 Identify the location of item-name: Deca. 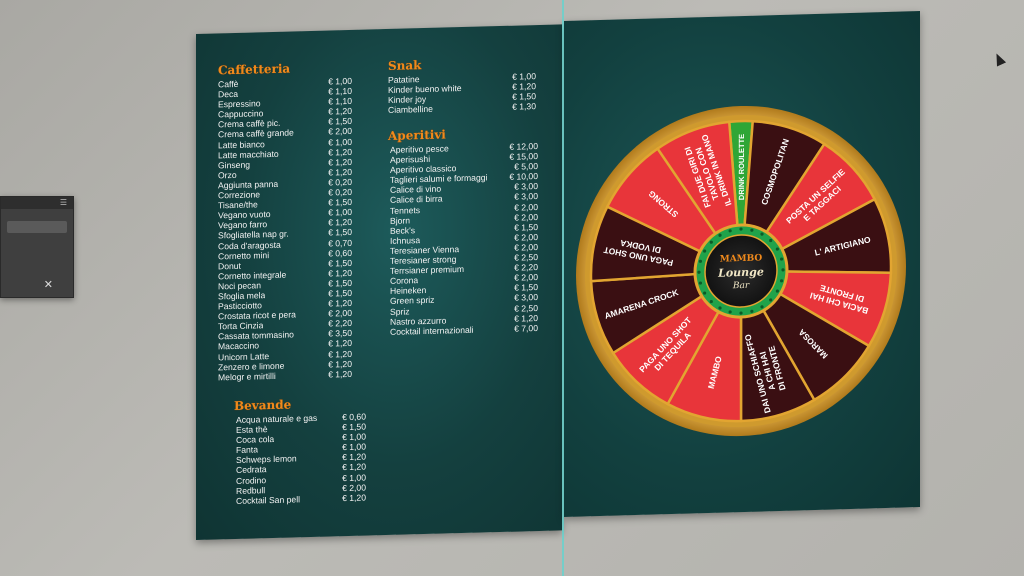
(228, 94).